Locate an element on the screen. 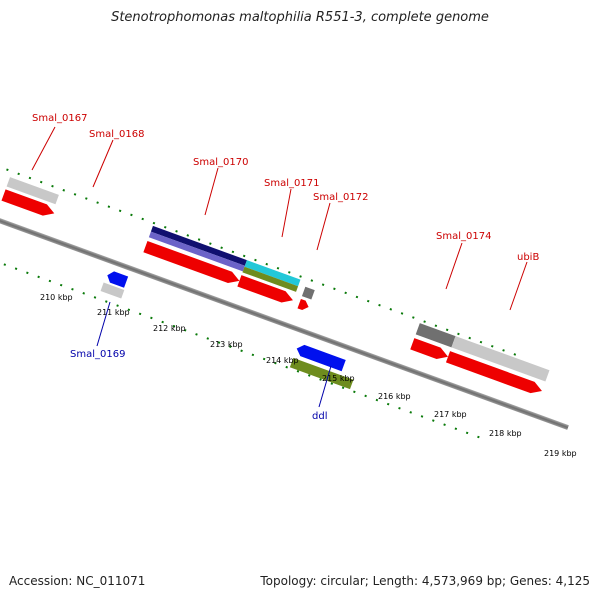  gene-label-ddl: ddl is located at coordinates (319, 416).